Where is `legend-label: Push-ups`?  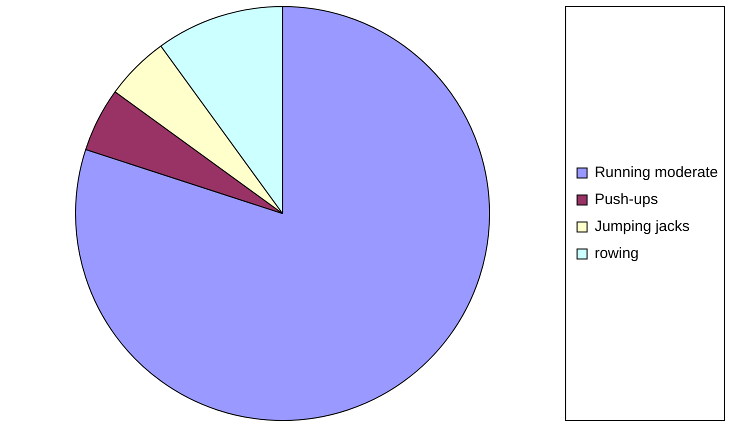 legend-label: Push-ups is located at coordinates (626, 199).